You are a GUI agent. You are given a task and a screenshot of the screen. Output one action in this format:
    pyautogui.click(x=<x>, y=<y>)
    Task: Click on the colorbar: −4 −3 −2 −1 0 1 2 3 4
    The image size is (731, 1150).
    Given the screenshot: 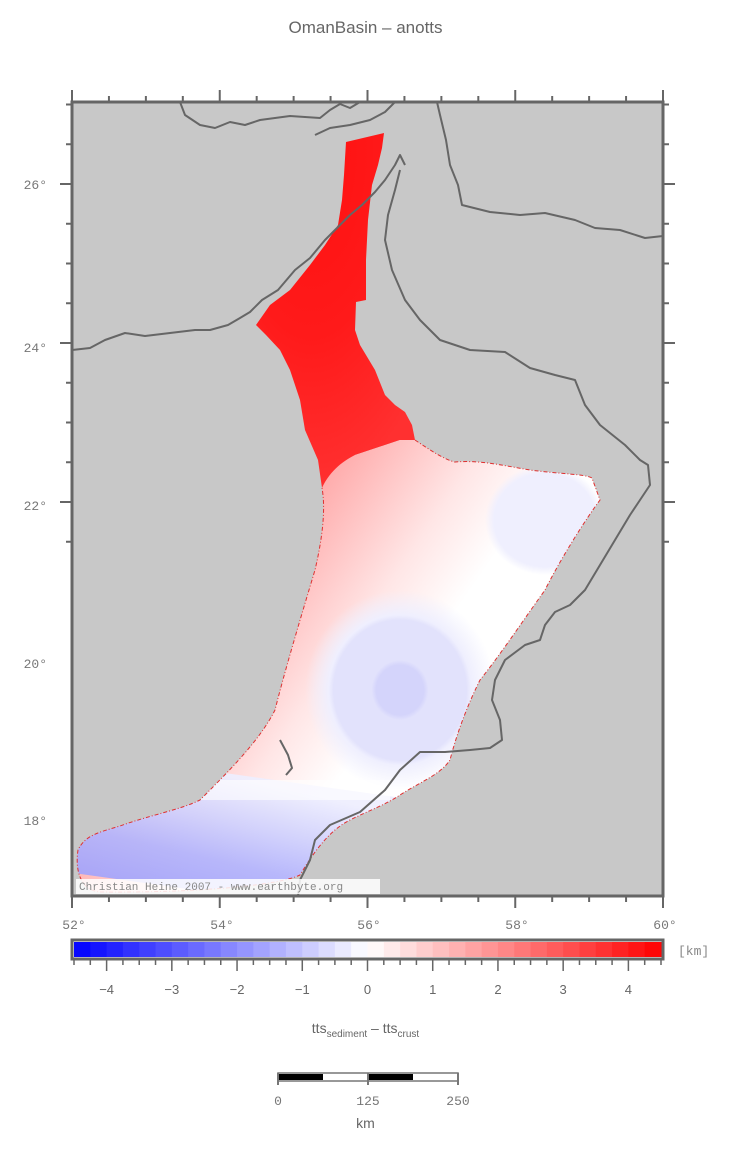 What is the action you would take?
    pyautogui.click(x=367, y=967)
    